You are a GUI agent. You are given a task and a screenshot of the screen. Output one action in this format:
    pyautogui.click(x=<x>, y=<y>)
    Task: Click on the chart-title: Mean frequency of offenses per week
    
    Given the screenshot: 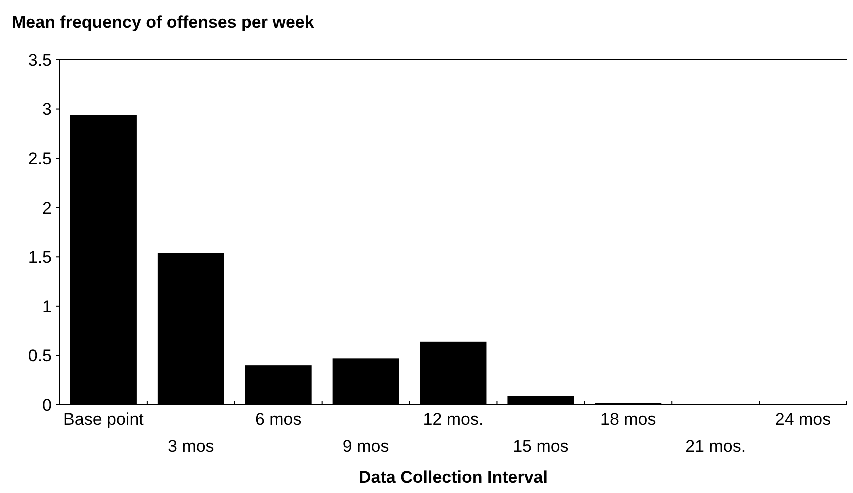 What is the action you would take?
    pyautogui.click(x=163, y=22)
    